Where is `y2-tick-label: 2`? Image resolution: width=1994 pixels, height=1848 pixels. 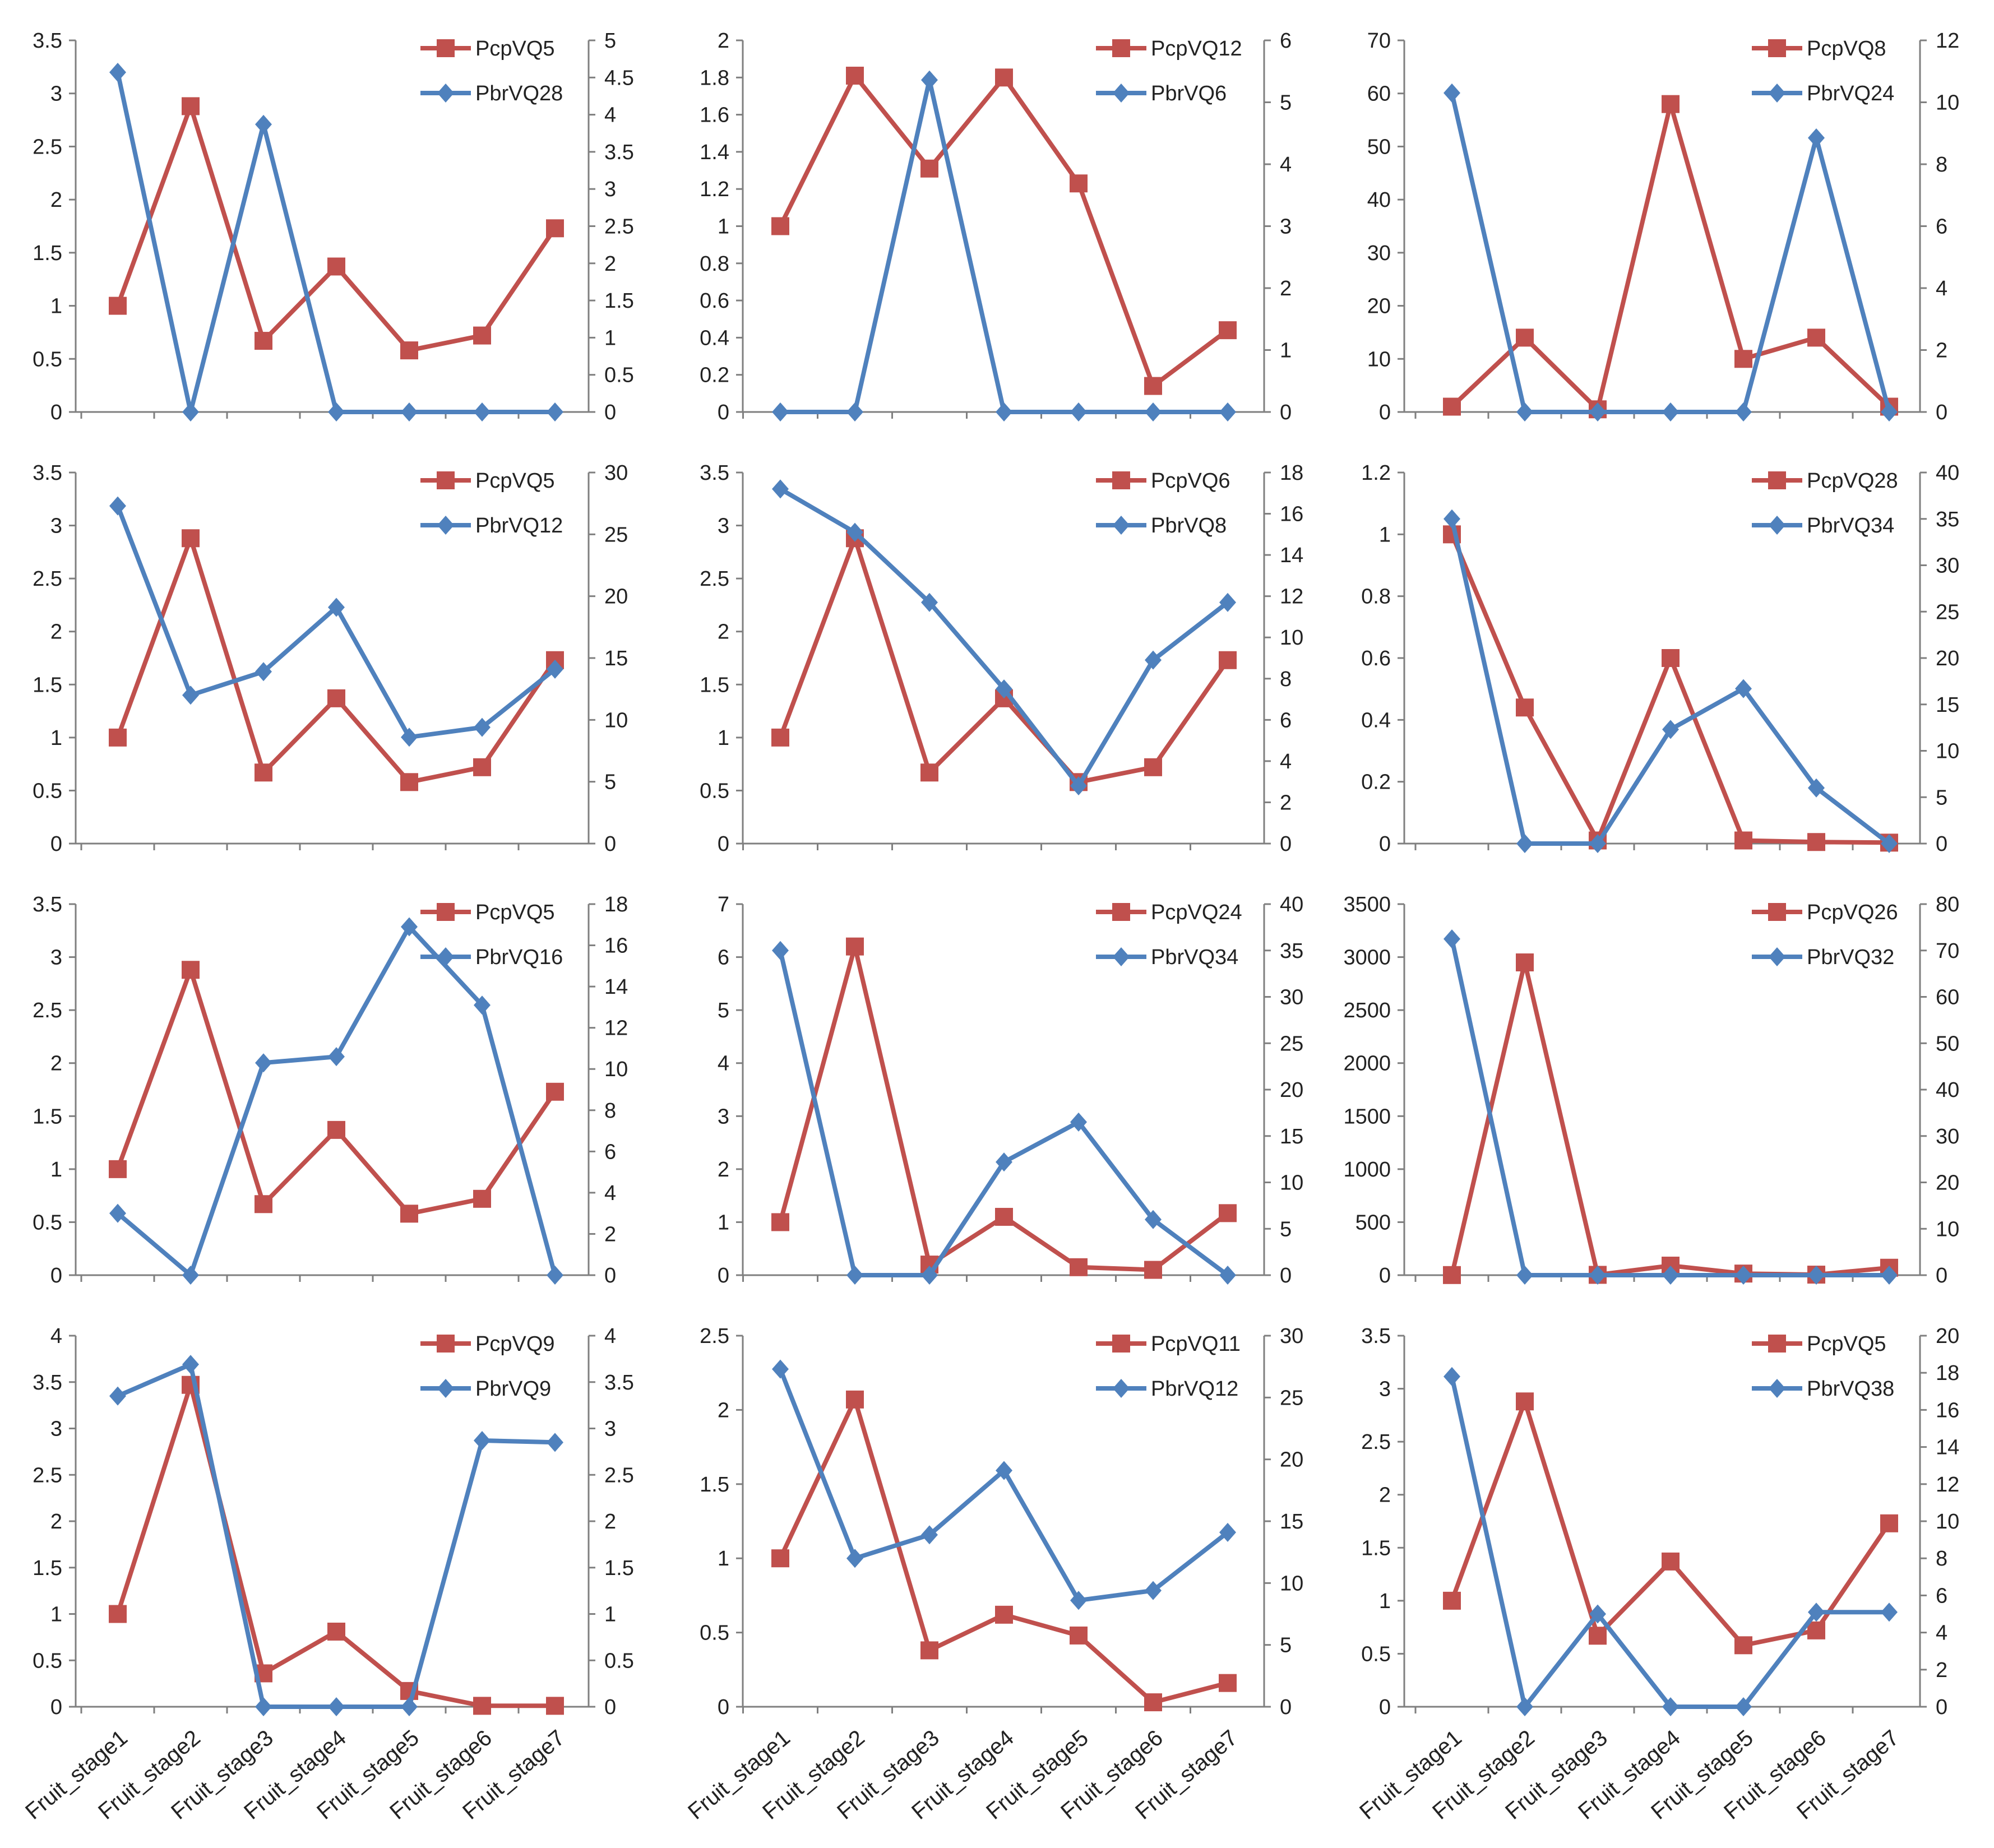 y2-tick-label: 2 is located at coordinates (610, 1522).